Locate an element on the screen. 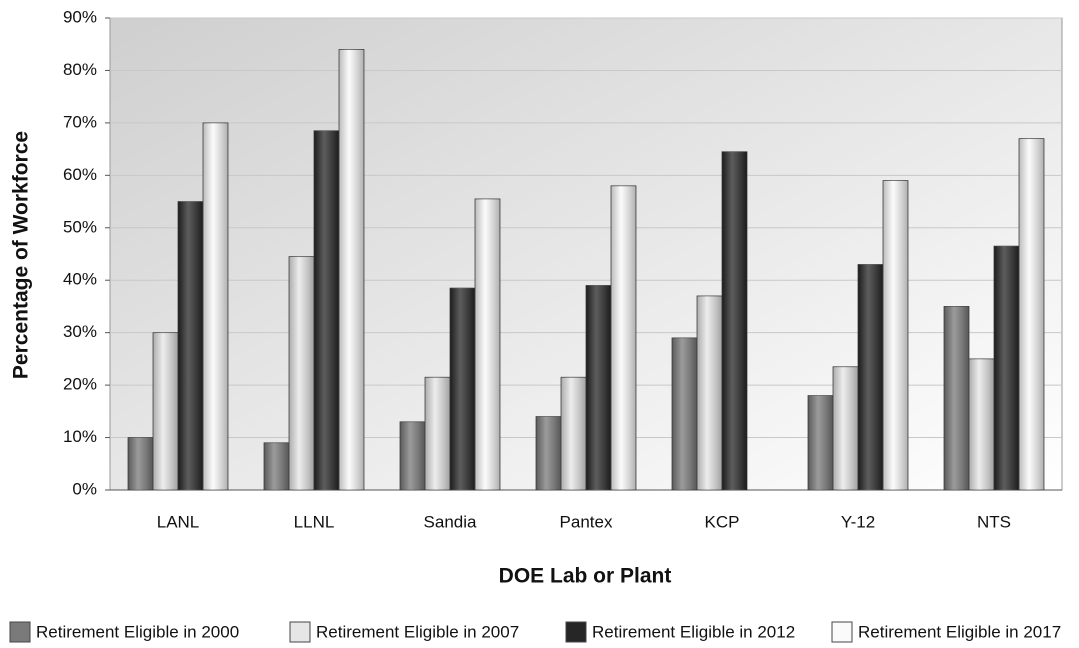 The width and height of the screenshot is (1079, 648). x-tick-label: LLNL is located at coordinates (314, 521).